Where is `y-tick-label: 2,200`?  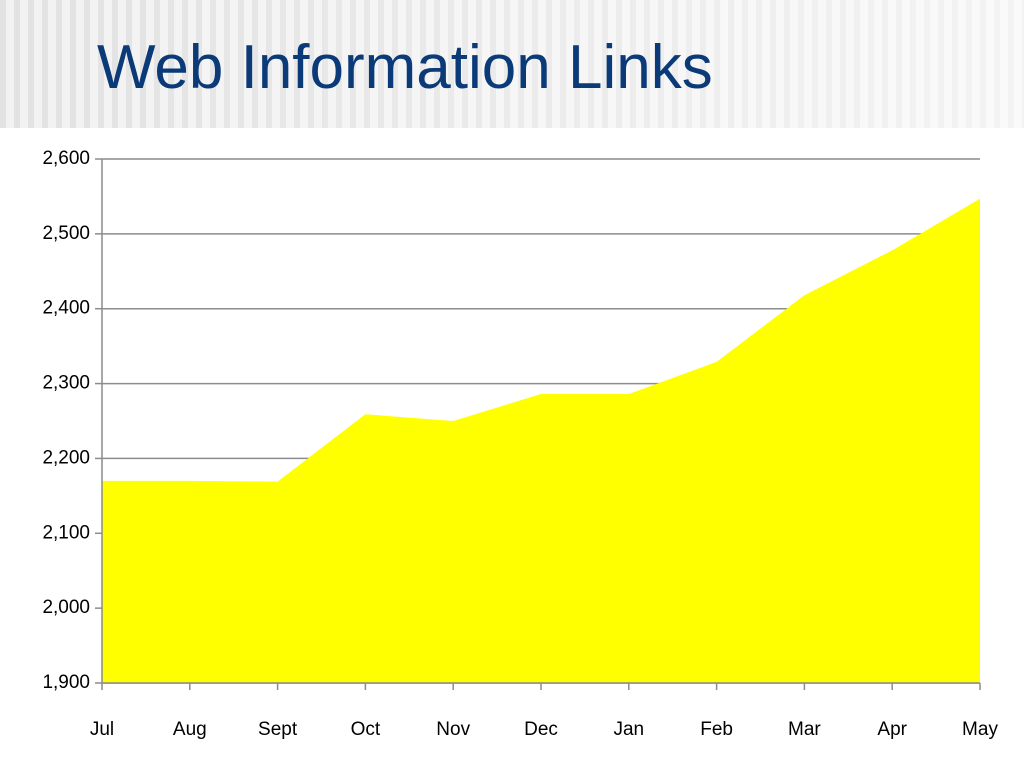
y-tick-label: 2,200 is located at coordinates (66, 457).